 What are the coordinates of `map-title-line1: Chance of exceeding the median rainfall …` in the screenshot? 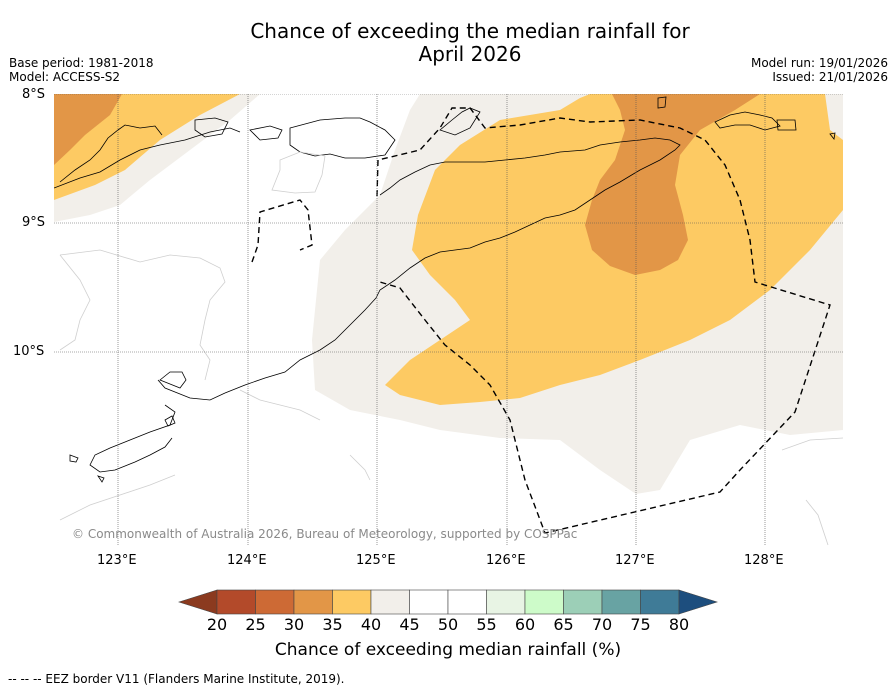 It's located at (470, 31).